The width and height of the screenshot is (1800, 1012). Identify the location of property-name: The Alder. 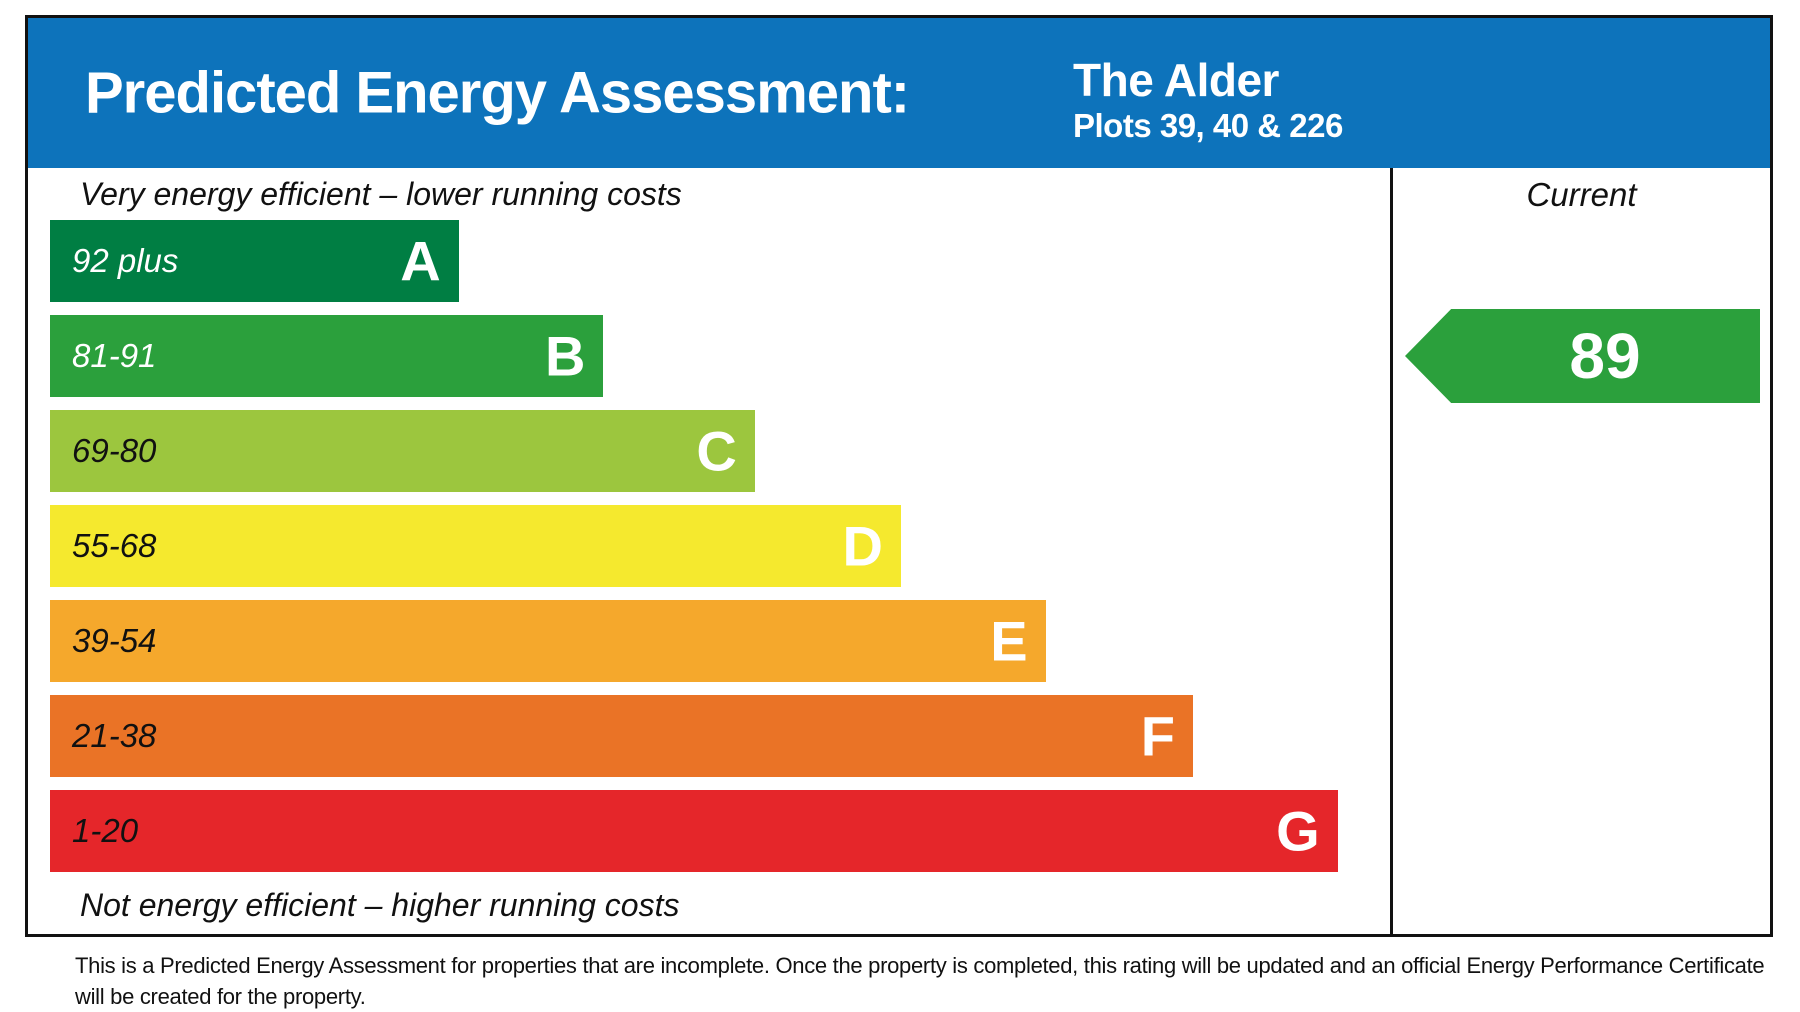
(1176, 80).